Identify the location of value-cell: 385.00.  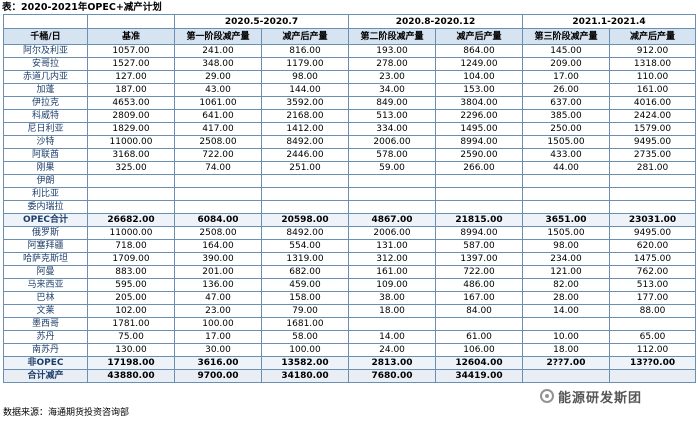
(566, 116).